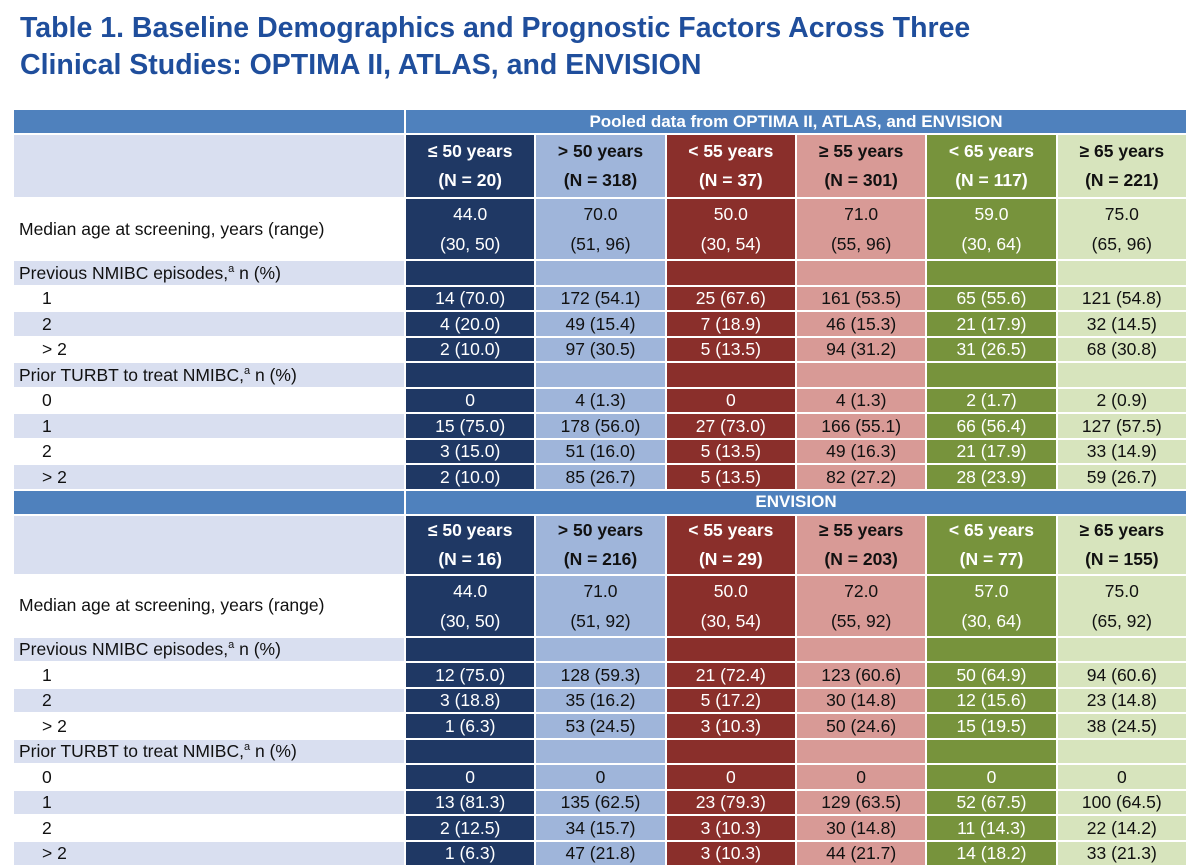 The height and width of the screenshot is (867, 1200). What do you see at coordinates (600, 426) in the screenshot?
I see `value-cell: 178 (56.0)` at bounding box center [600, 426].